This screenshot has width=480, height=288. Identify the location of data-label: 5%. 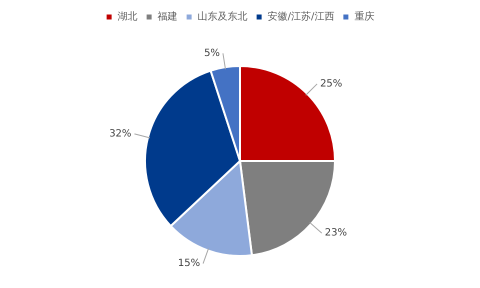
(212, 53).